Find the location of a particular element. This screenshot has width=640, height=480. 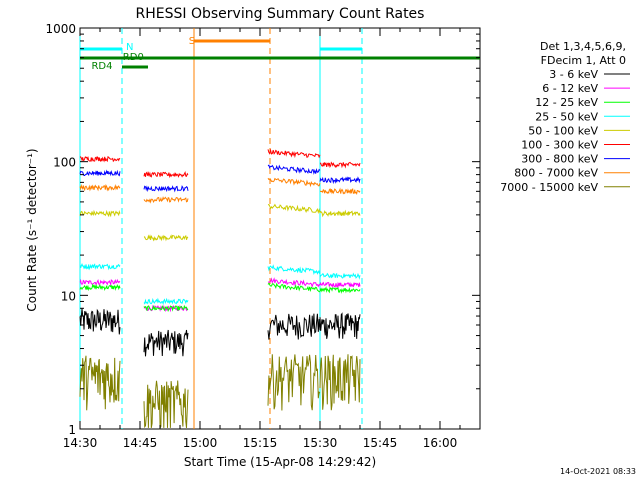

legend-entry-label-6: 300 - 800 keV is located at coordinates (559, 159).